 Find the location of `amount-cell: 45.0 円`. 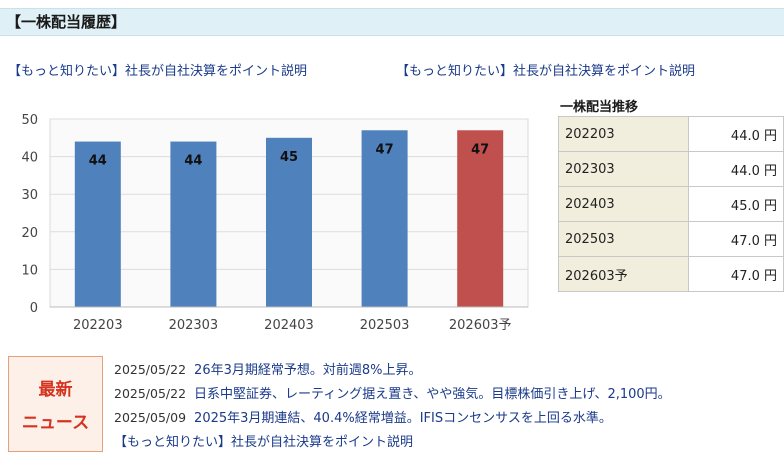

amount-cell: 45.0 円 is located at coordinates (736, 204).